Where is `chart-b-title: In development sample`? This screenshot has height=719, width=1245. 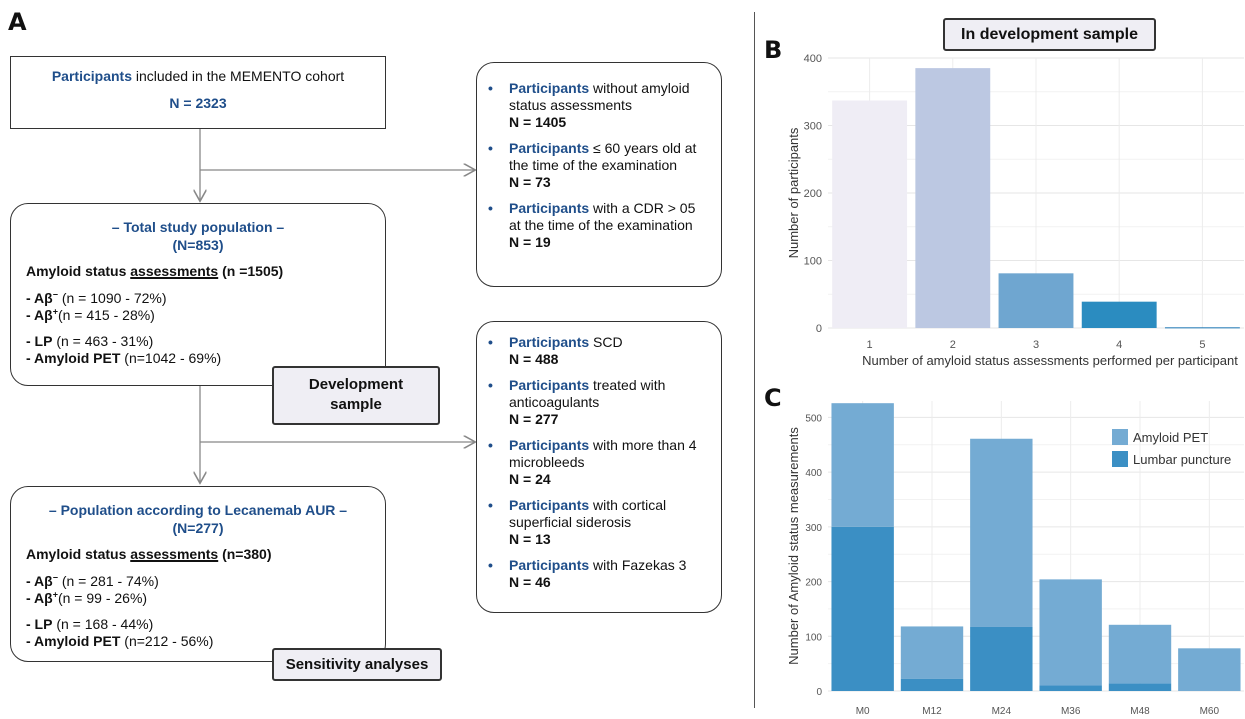 chart-b-title: In development sample is located at coordinates (1049, 34).